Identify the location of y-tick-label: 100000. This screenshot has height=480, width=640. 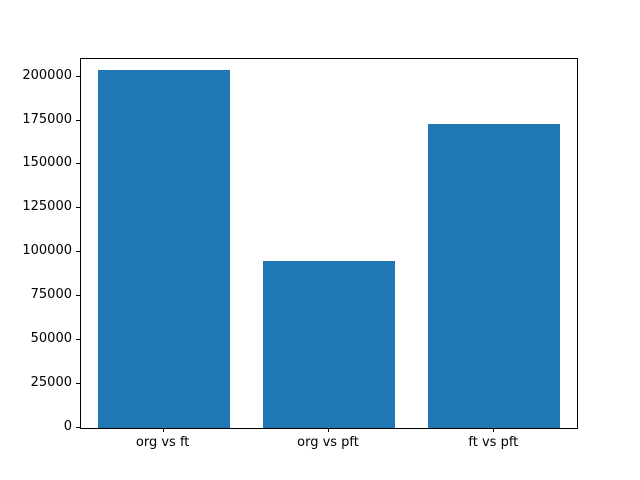
(47, 251).